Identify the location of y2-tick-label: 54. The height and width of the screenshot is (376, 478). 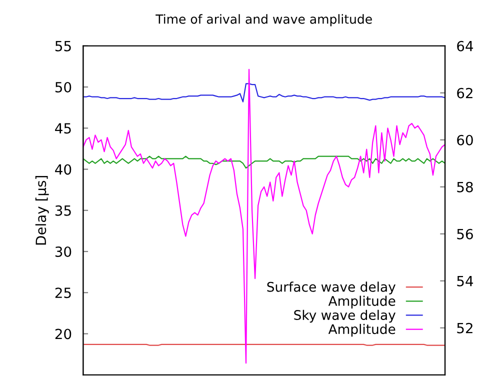
(465, 281).